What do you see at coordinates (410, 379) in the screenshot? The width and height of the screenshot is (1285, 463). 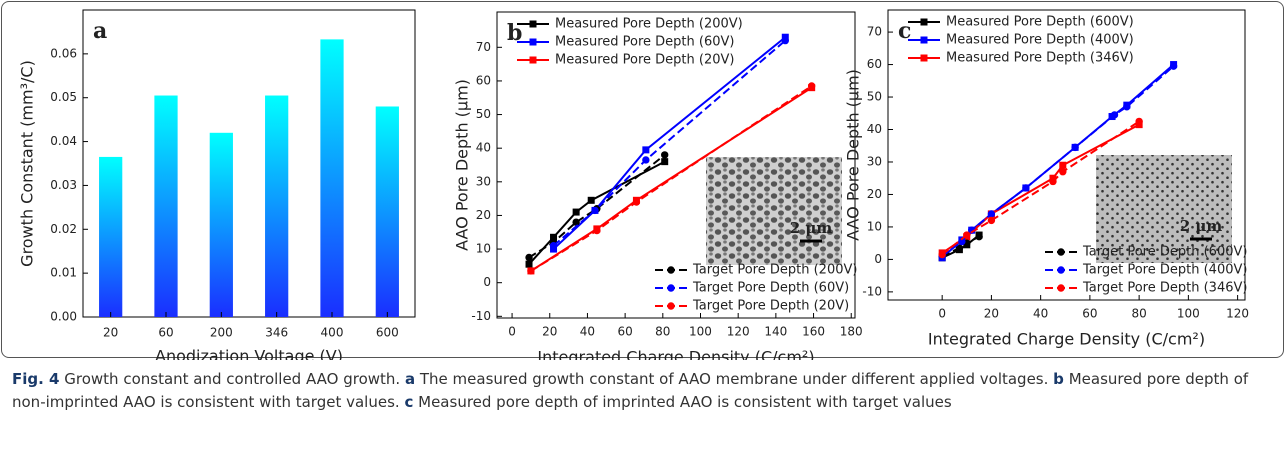 I see `caption-letter: a` at bounding box center [410, 379].